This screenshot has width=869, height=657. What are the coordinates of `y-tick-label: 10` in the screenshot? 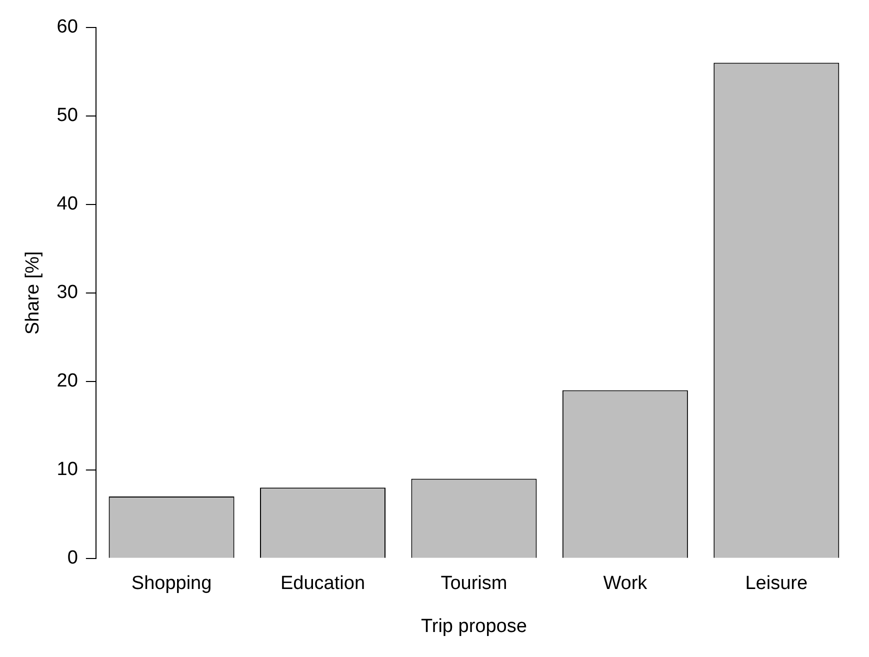 It's located at (67, 469).